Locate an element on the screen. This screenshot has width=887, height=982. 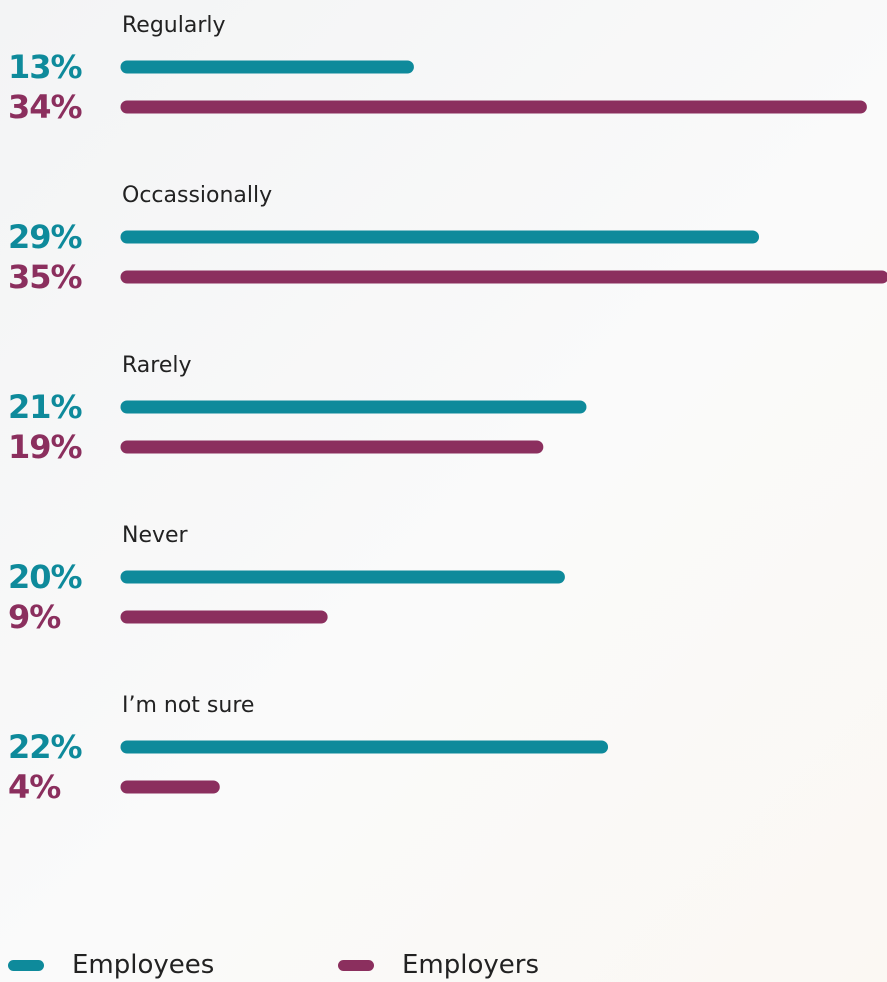
legend-label-employees: Employees is located at coordinates (143, 965).